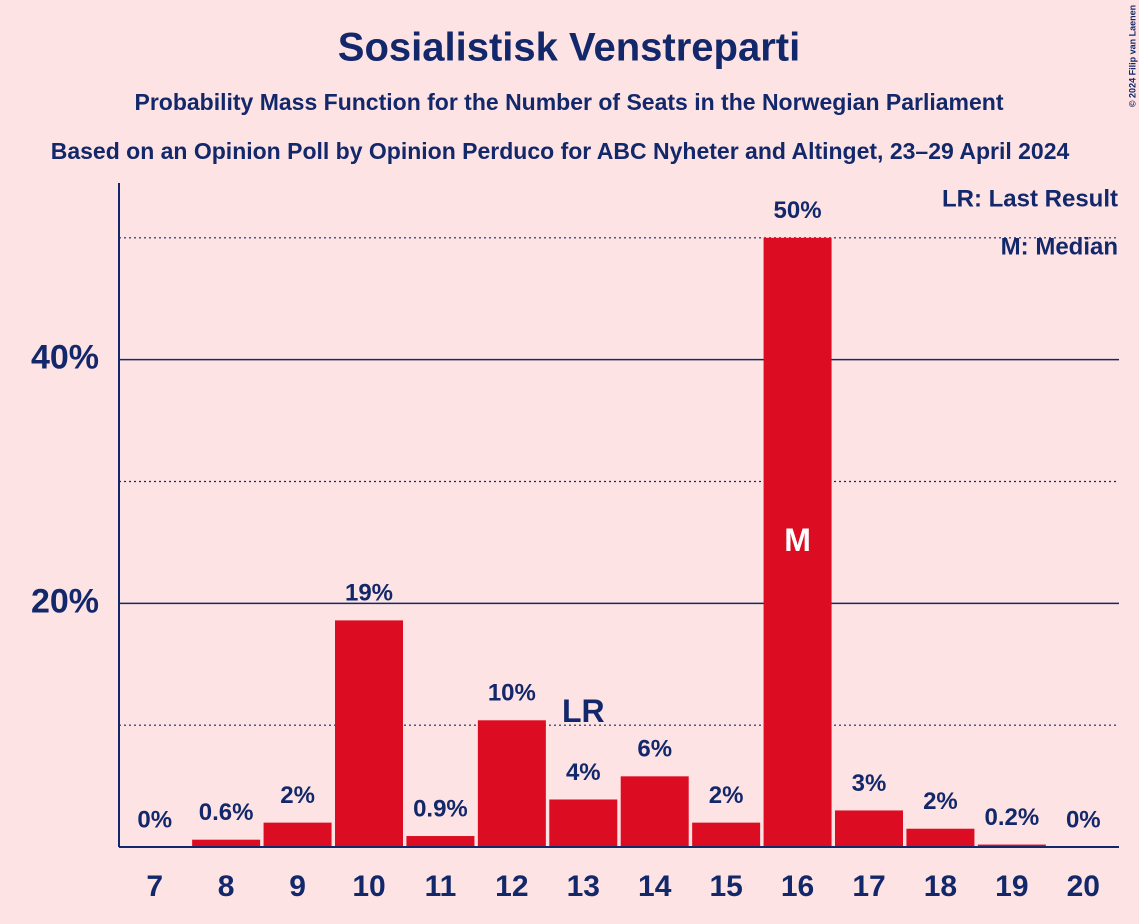 The height and width of the screenshot is (924, 1139). What do you see at coordinates (1030, 198) in the screenshot?
I see `legend-entry: LR: Last Result` at bounding box center [1030, 198].